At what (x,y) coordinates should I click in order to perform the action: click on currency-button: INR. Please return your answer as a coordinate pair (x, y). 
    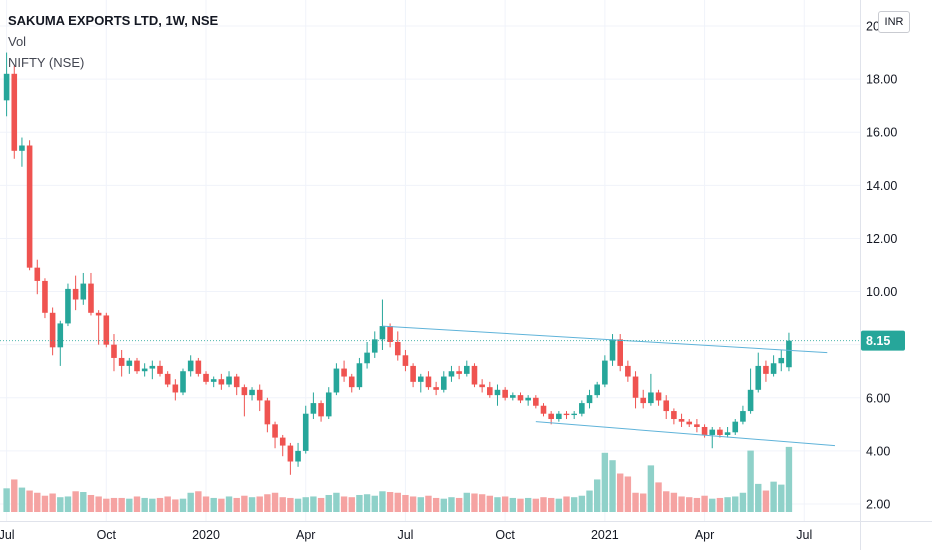
    Looking at the image, I should click on (894, 22).